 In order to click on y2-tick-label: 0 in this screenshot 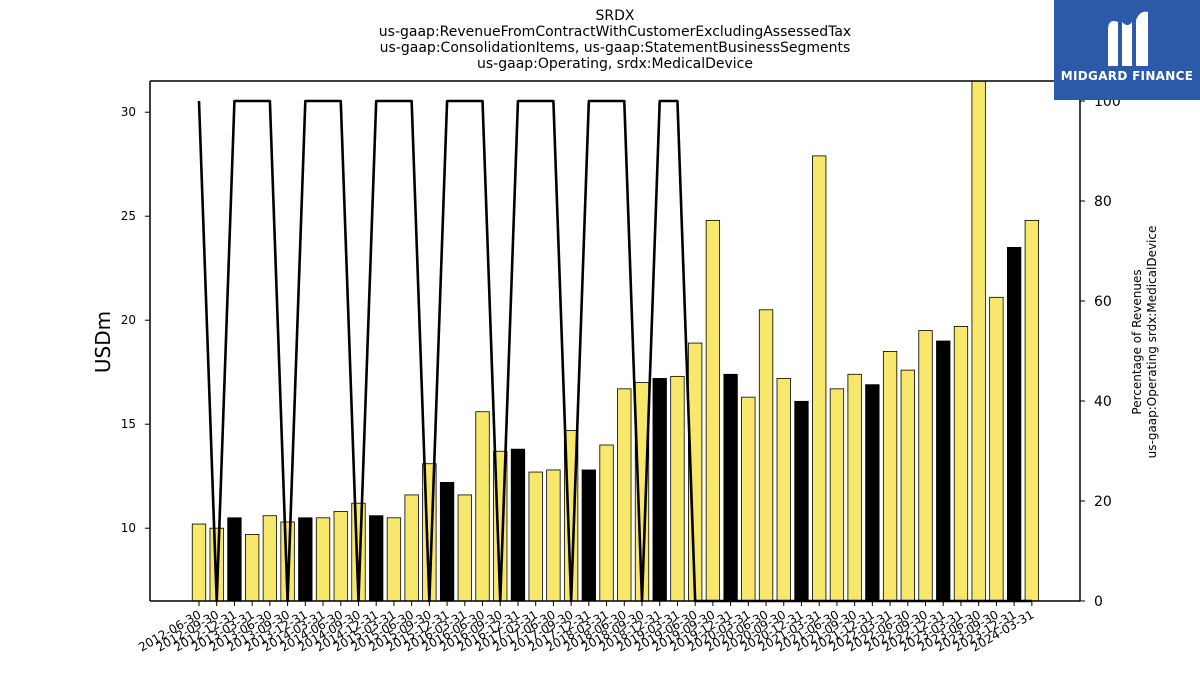, I will do `click(1098, 602)`.